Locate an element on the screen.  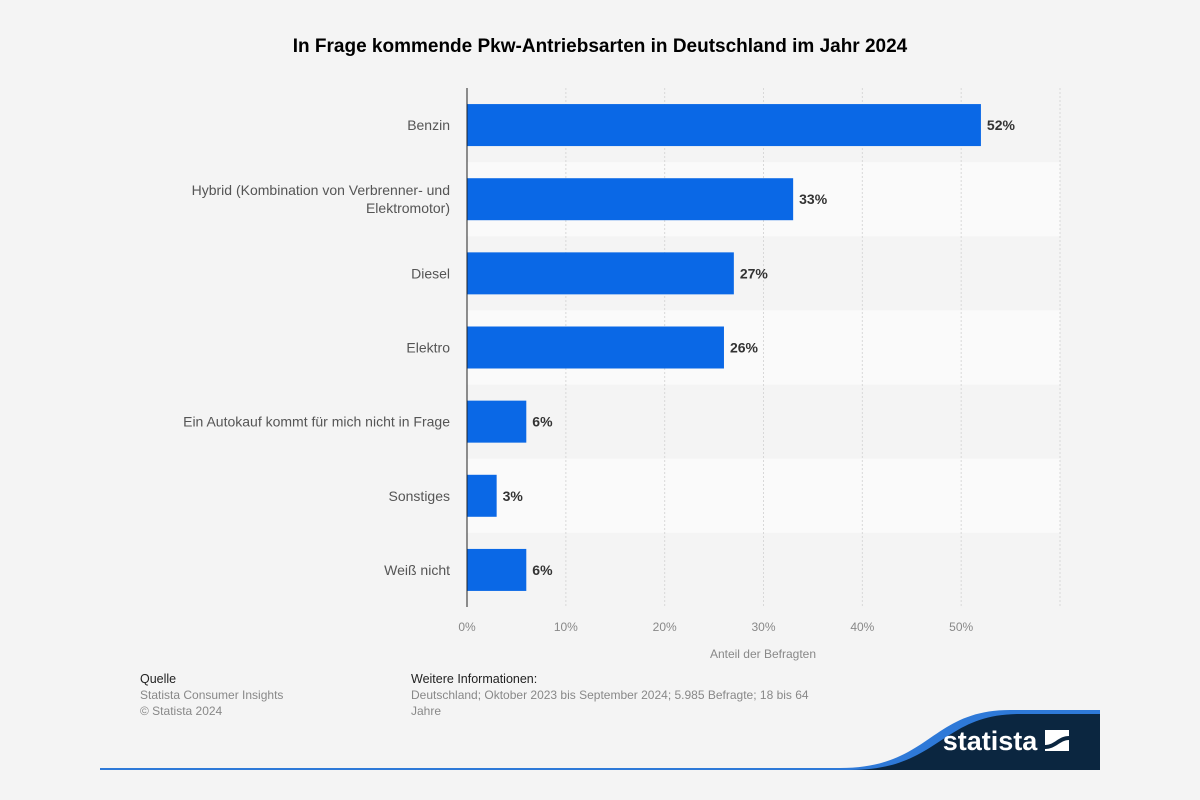
data-label: 3% is located at coordinates (513, 496).